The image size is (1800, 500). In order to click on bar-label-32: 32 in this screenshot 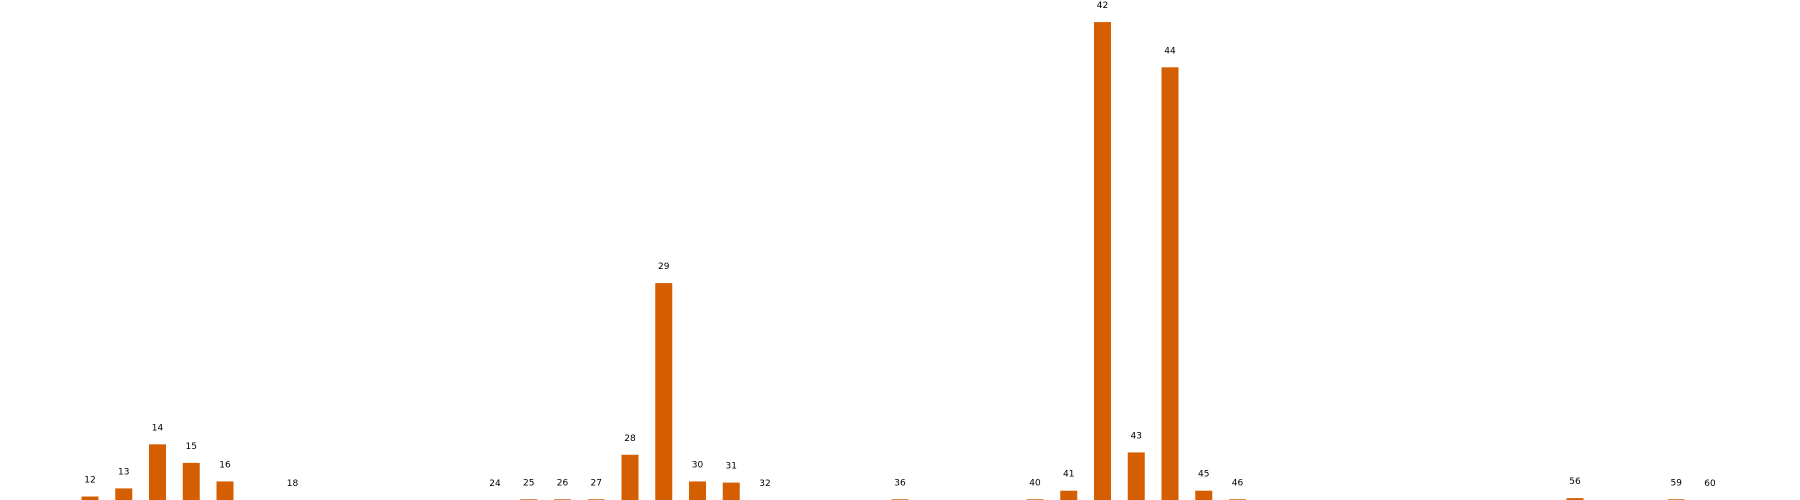, I will do `click(764, 484)`.